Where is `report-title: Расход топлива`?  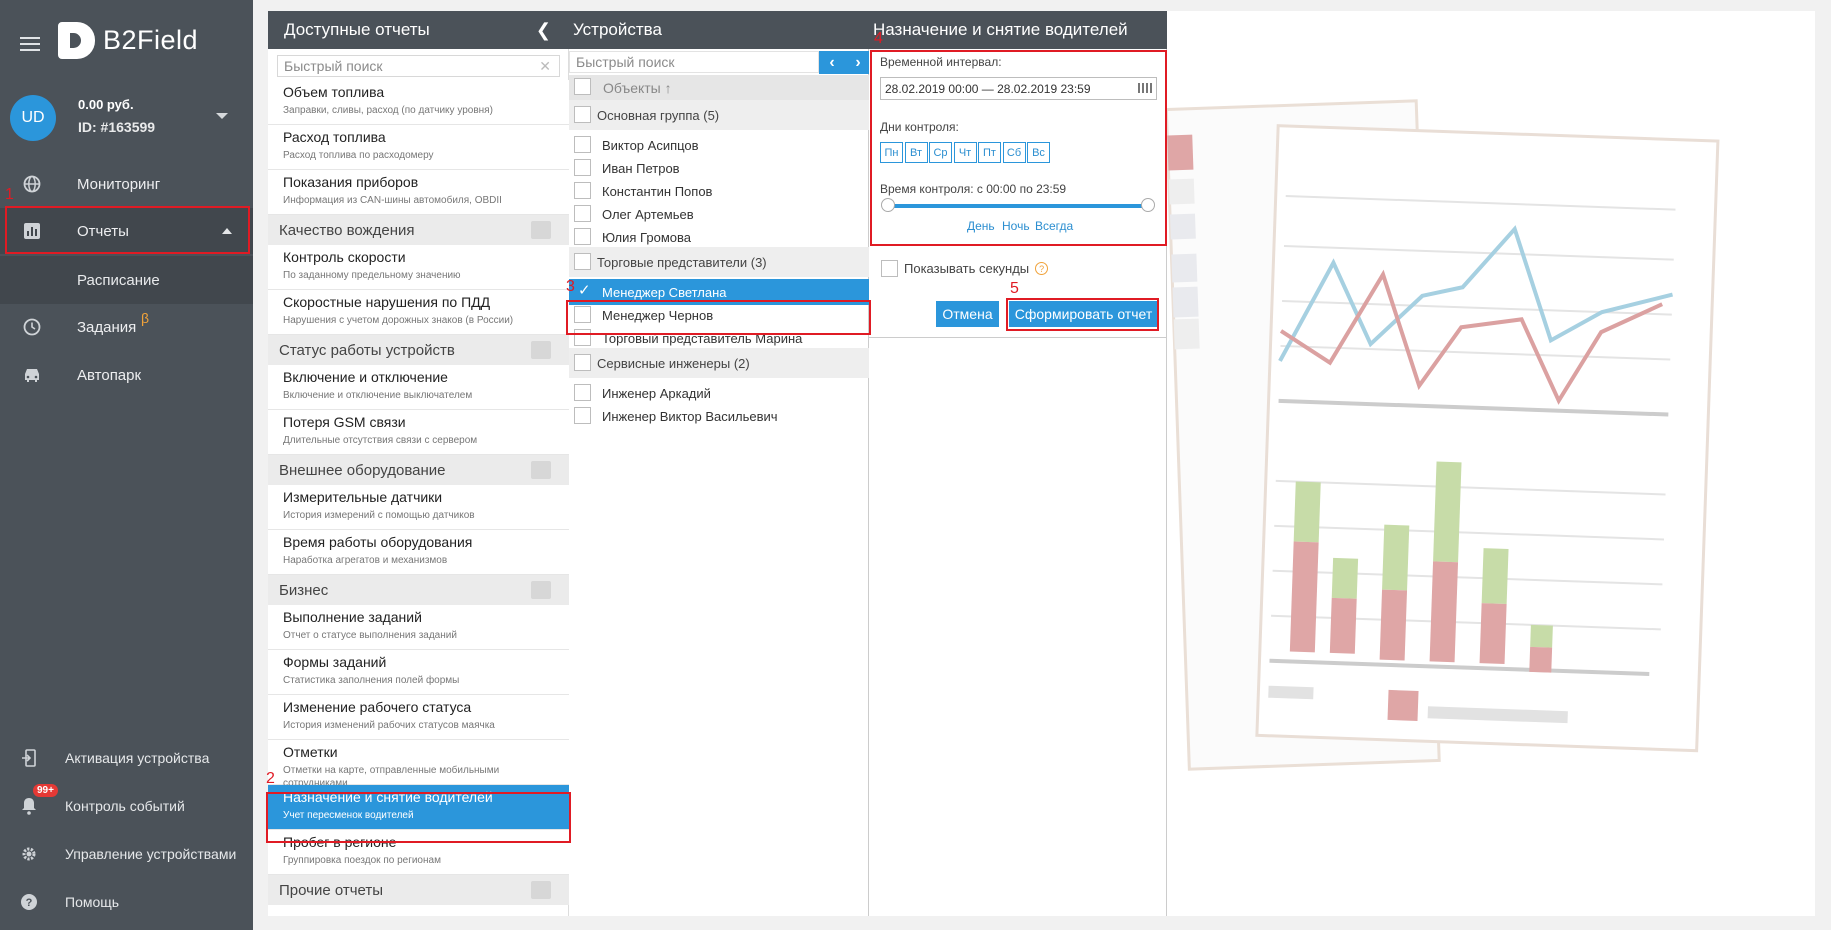
report-title: Расход топлива is located at coordinates (334, 137).